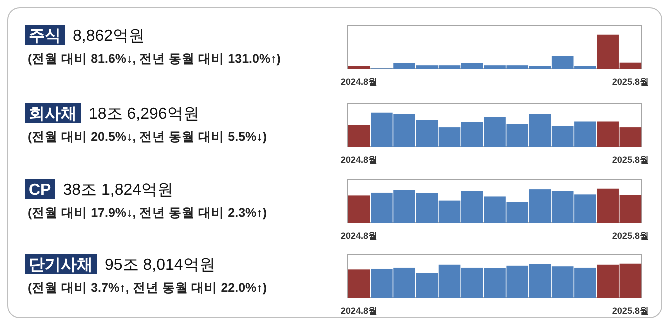 The image size is (670, 328). I want to click on text: 주식, so click(45, 36).